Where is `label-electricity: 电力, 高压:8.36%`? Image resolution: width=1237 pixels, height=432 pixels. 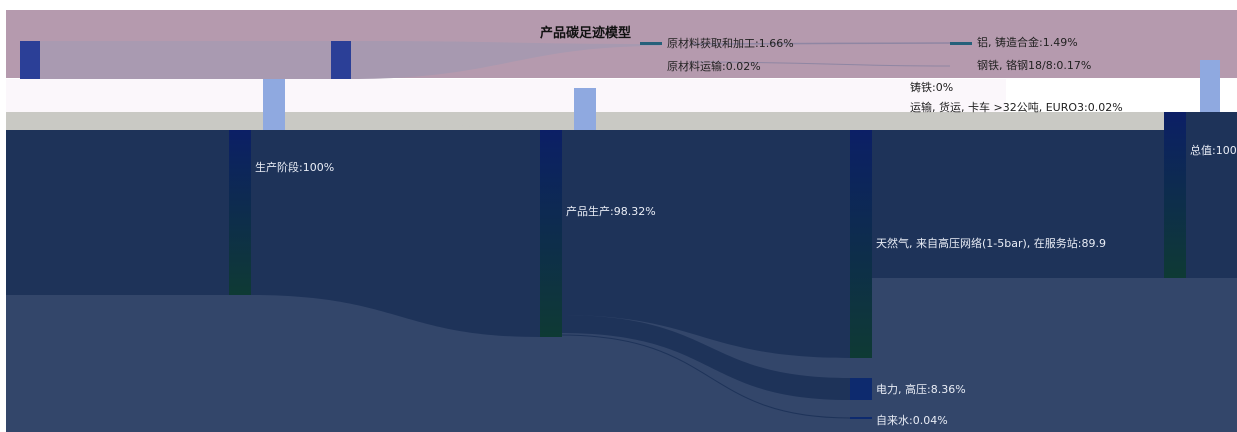 label-electricity: 电力, 高压:8.36% is located at coordinates (921, 389).